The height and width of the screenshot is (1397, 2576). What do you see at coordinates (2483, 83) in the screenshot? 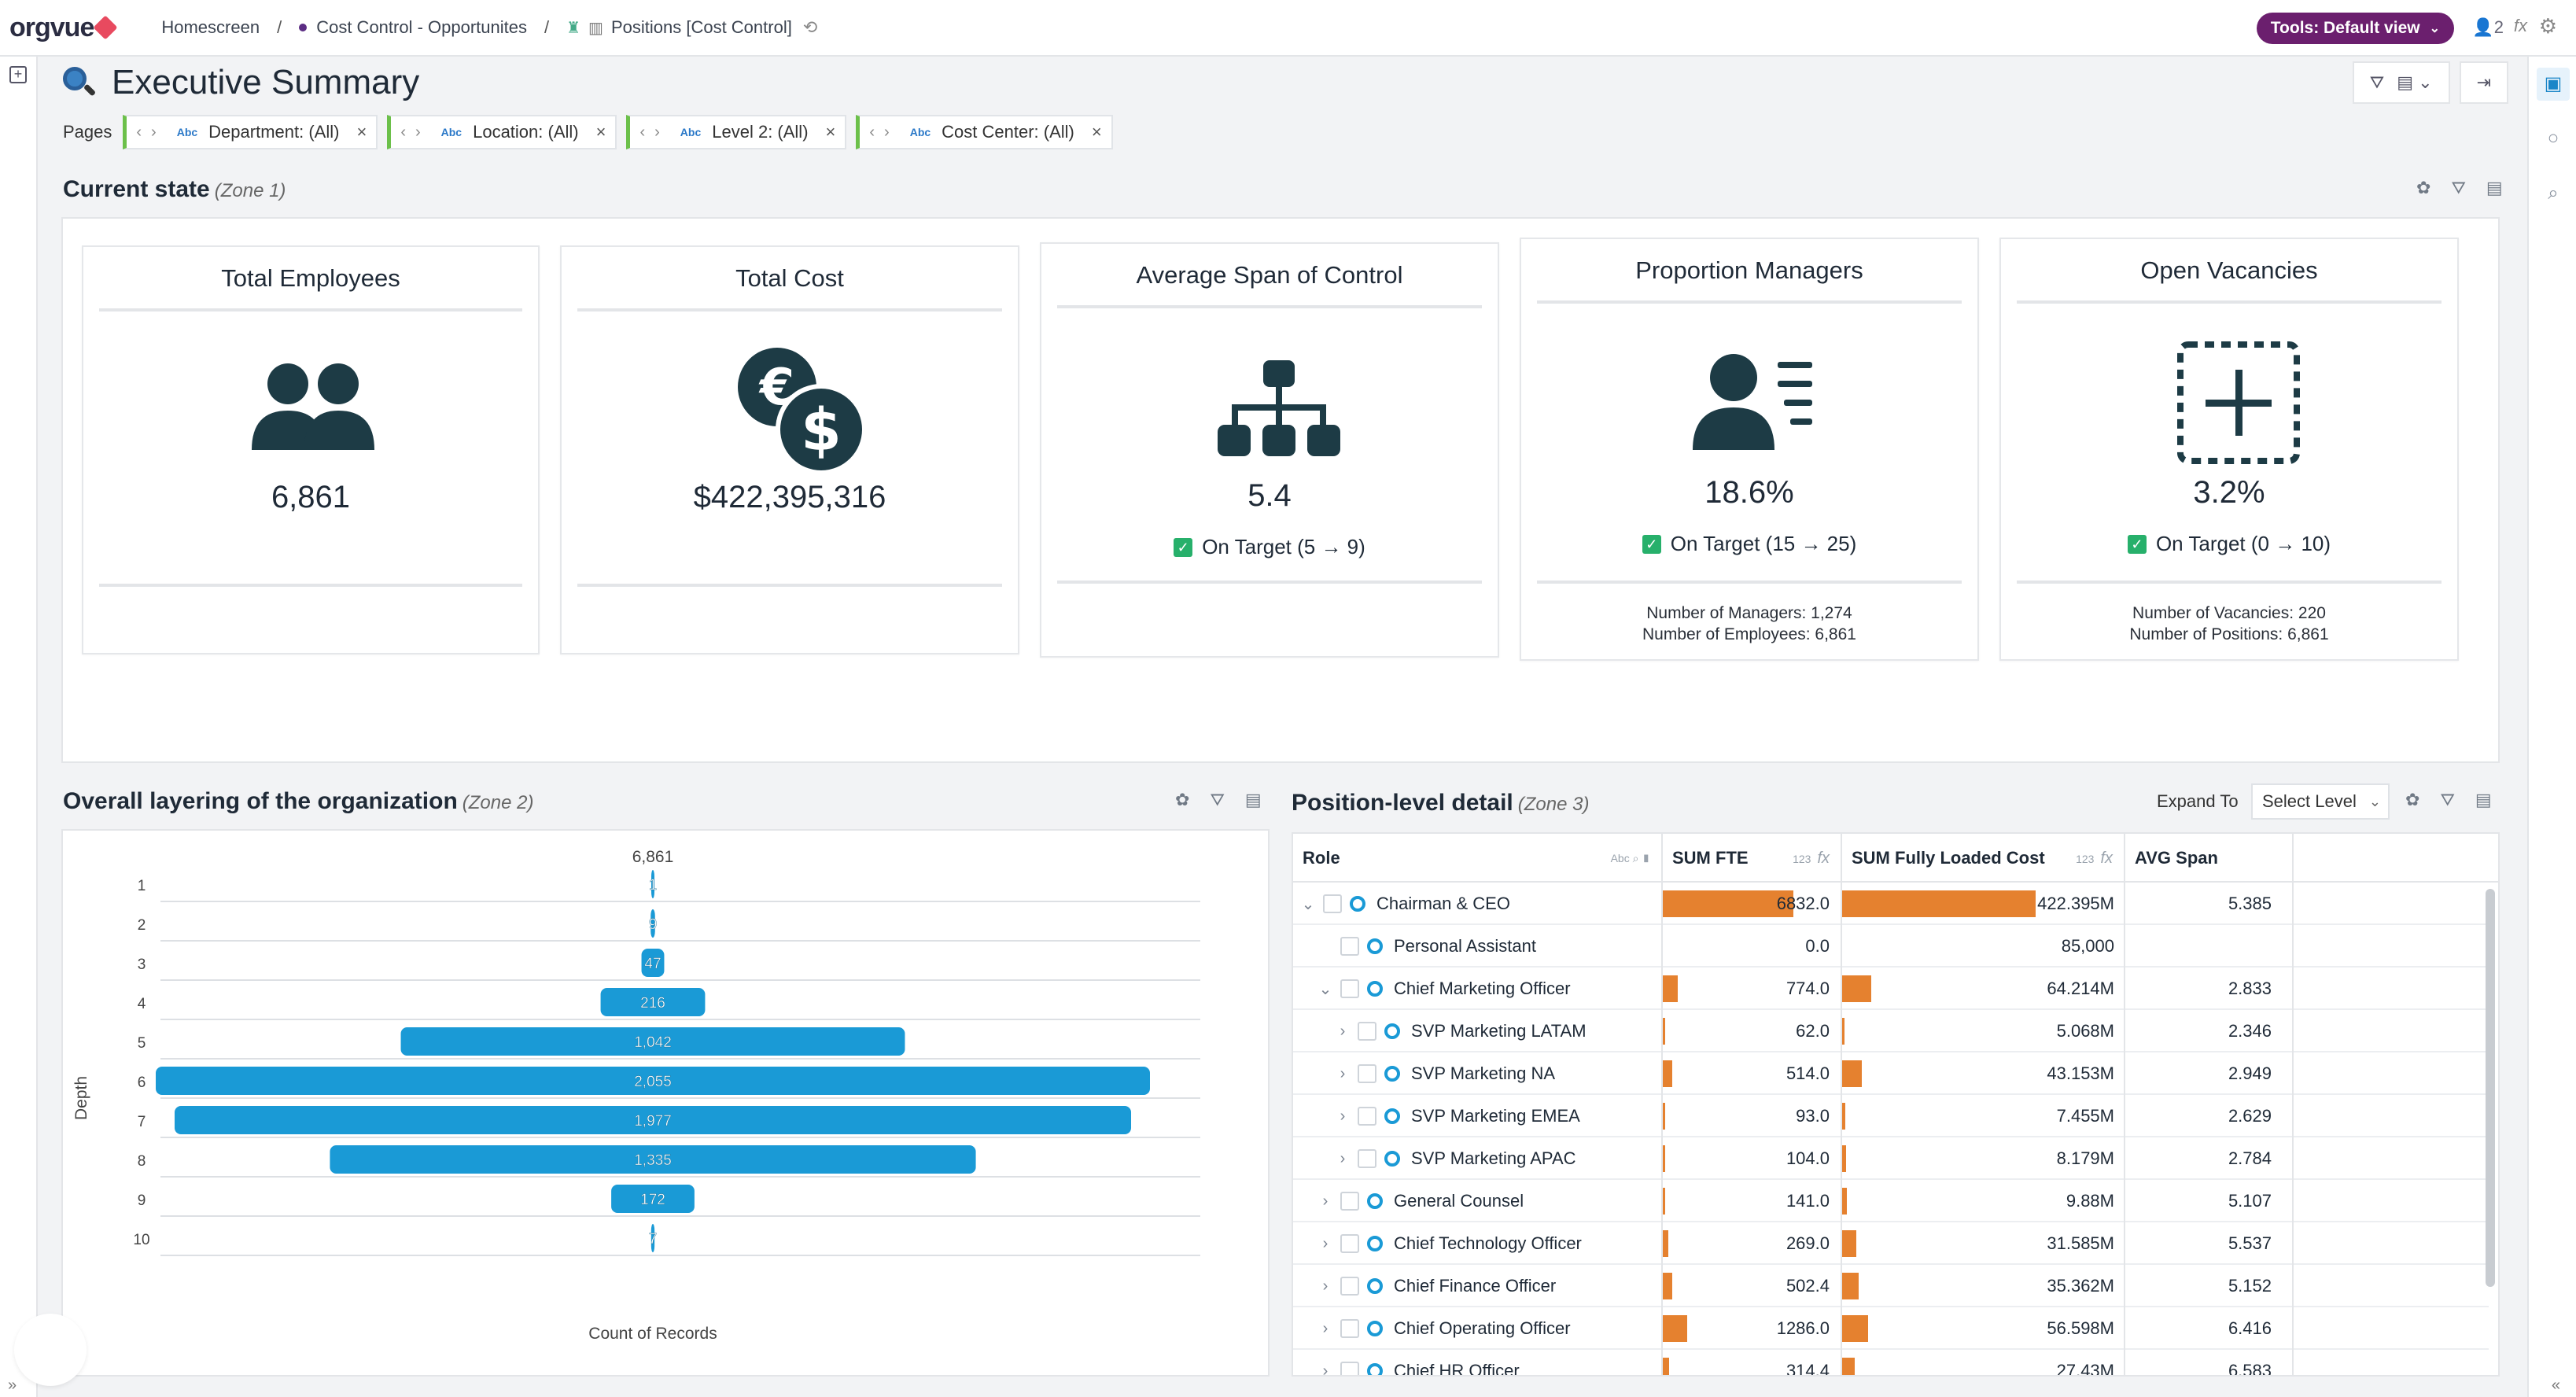
I see `export-button: ⇥` at bounding box center [2483, 83].